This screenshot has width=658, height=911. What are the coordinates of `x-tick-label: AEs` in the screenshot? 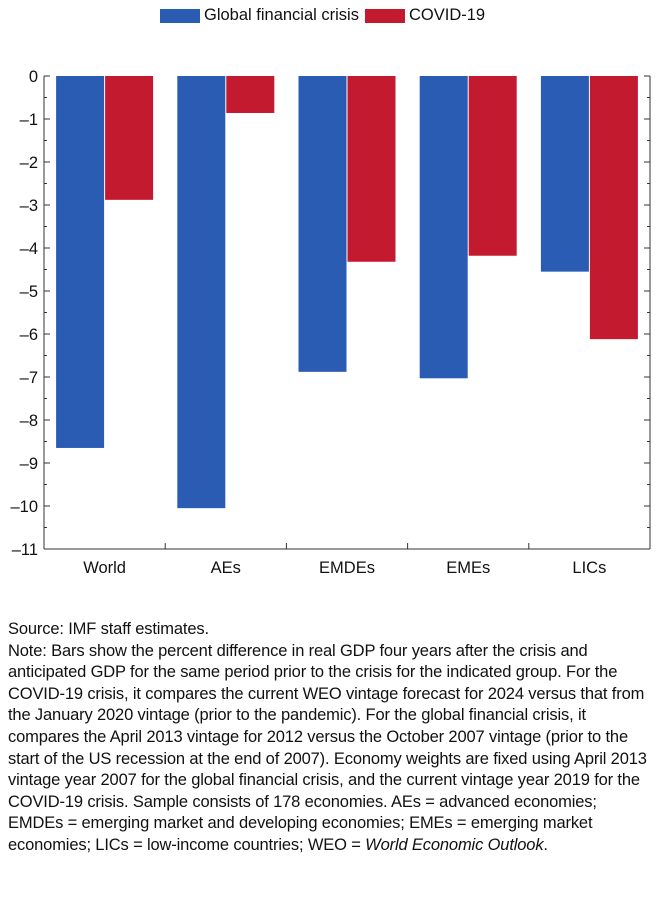 It's located at (226, 568).